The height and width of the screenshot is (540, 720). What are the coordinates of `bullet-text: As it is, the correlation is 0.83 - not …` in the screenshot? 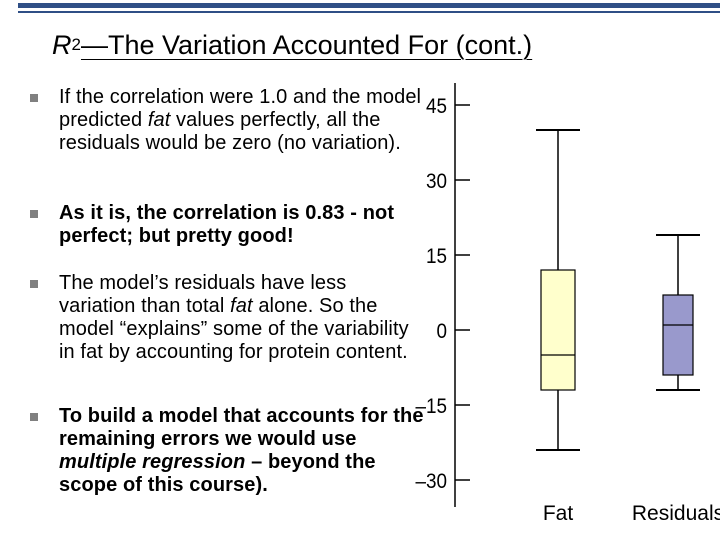 It's located at (242, 225).